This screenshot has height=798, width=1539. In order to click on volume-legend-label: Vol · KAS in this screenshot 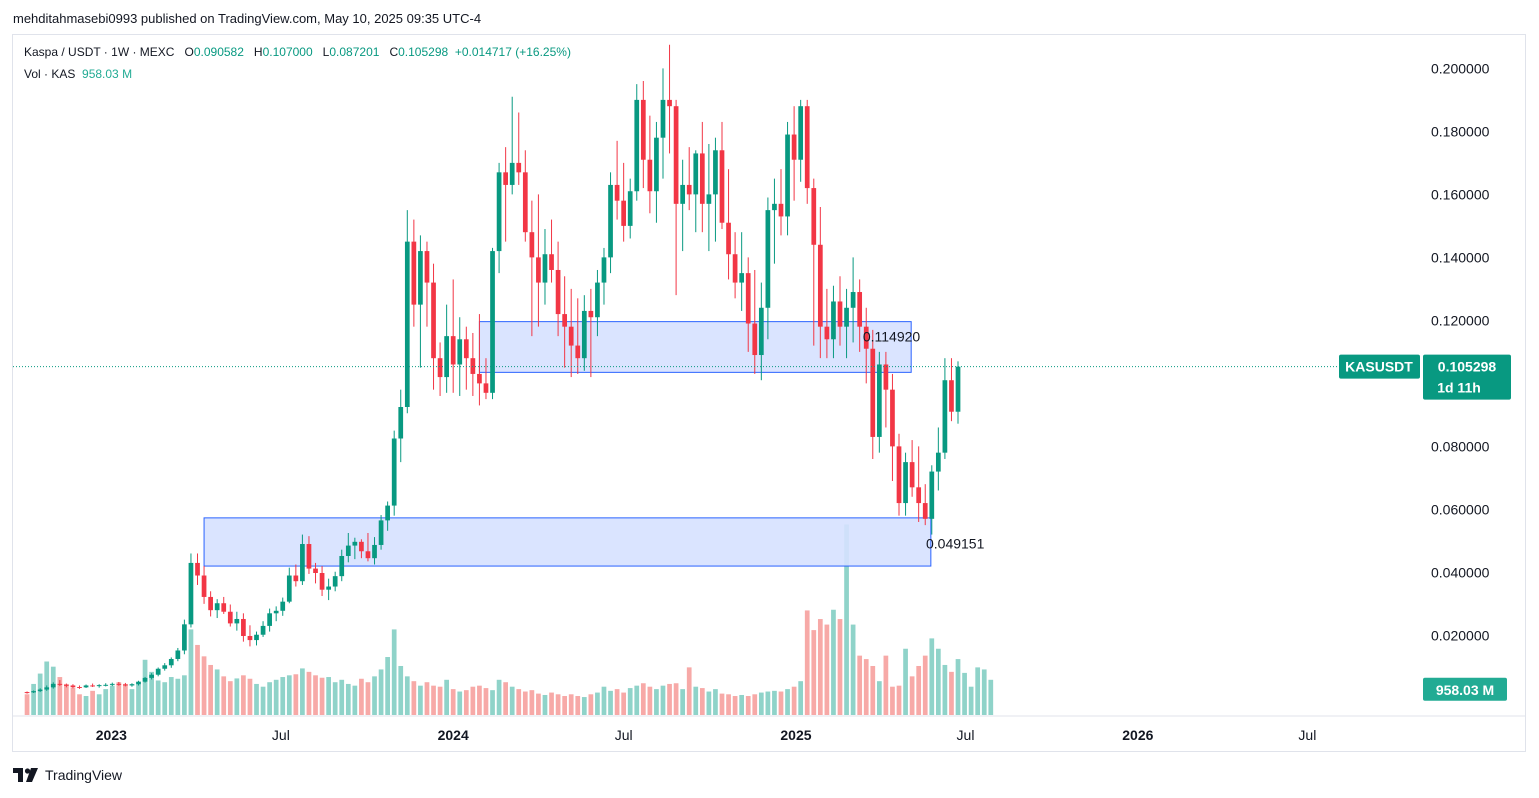, I will do `click(50, 74)`.